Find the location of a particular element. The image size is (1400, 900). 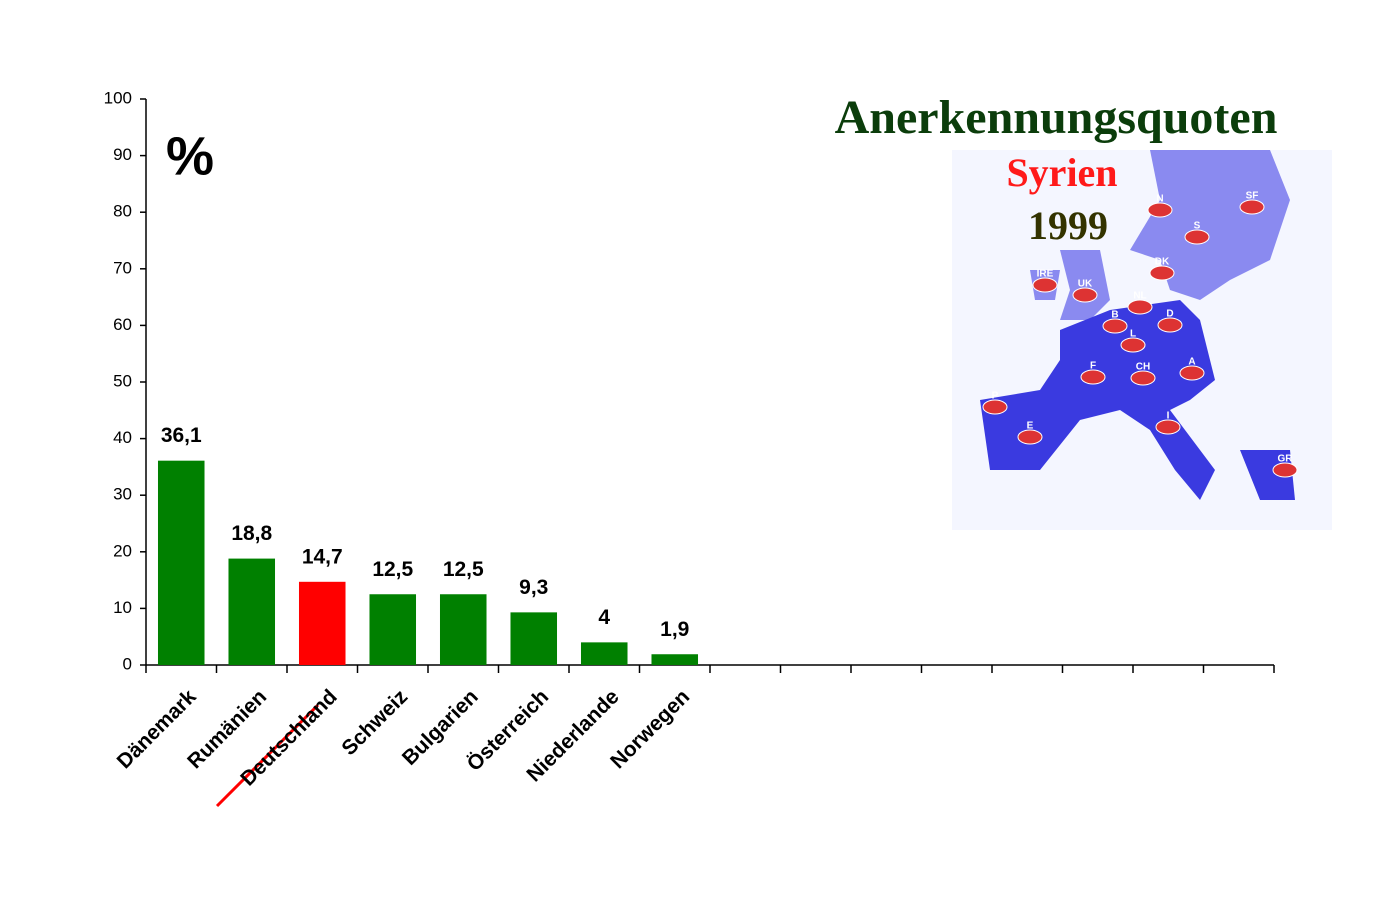

map-label: DK is located at coordinates (1162, 262).